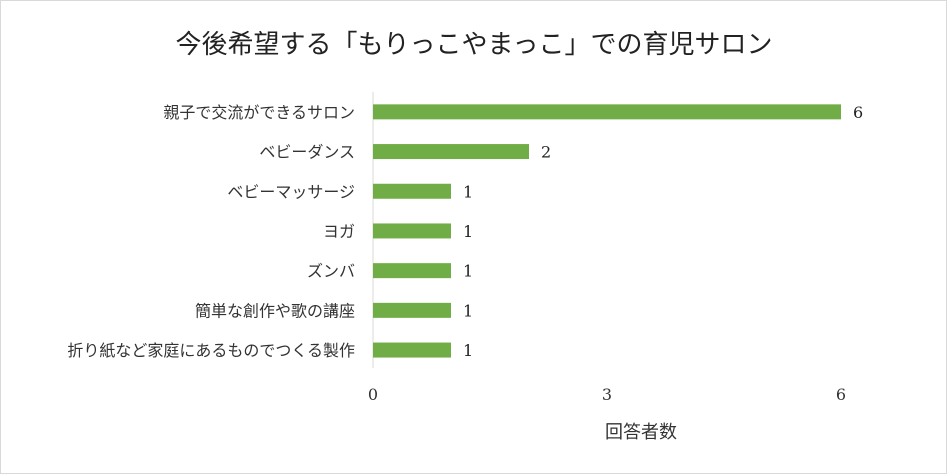  Describe the element at coordinates (331, 271) in the screenshot. I see `category-label: ズンバ` at that location.